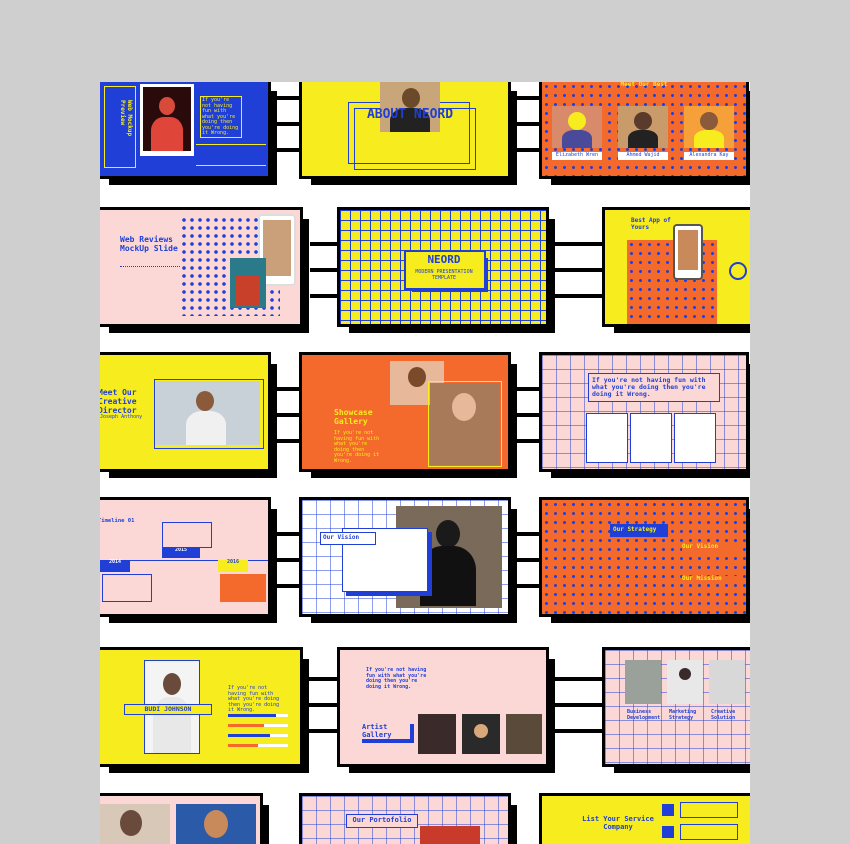 The height and width of the screenshot is (844, 850). Describe the element at coordinates (644, 85) in the screenshot. I see `slide-title: Meet Our Best` at that location.